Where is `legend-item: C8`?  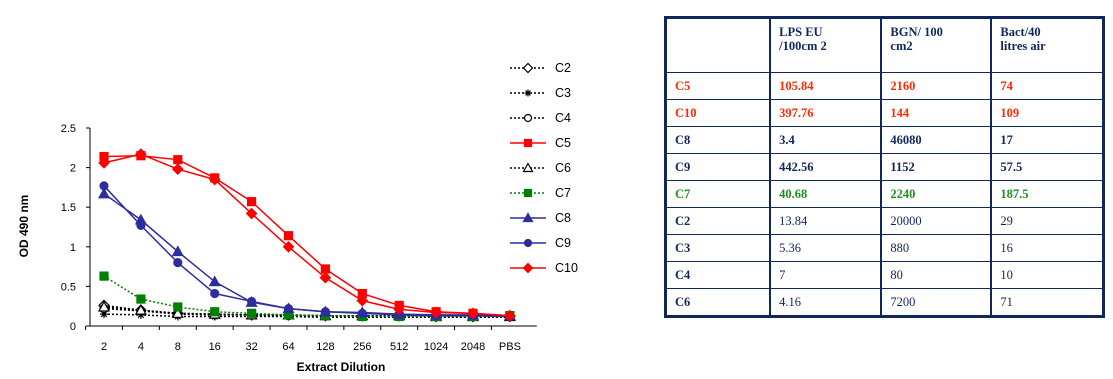 legend-item: C8 is located at coordinates (558, 220).